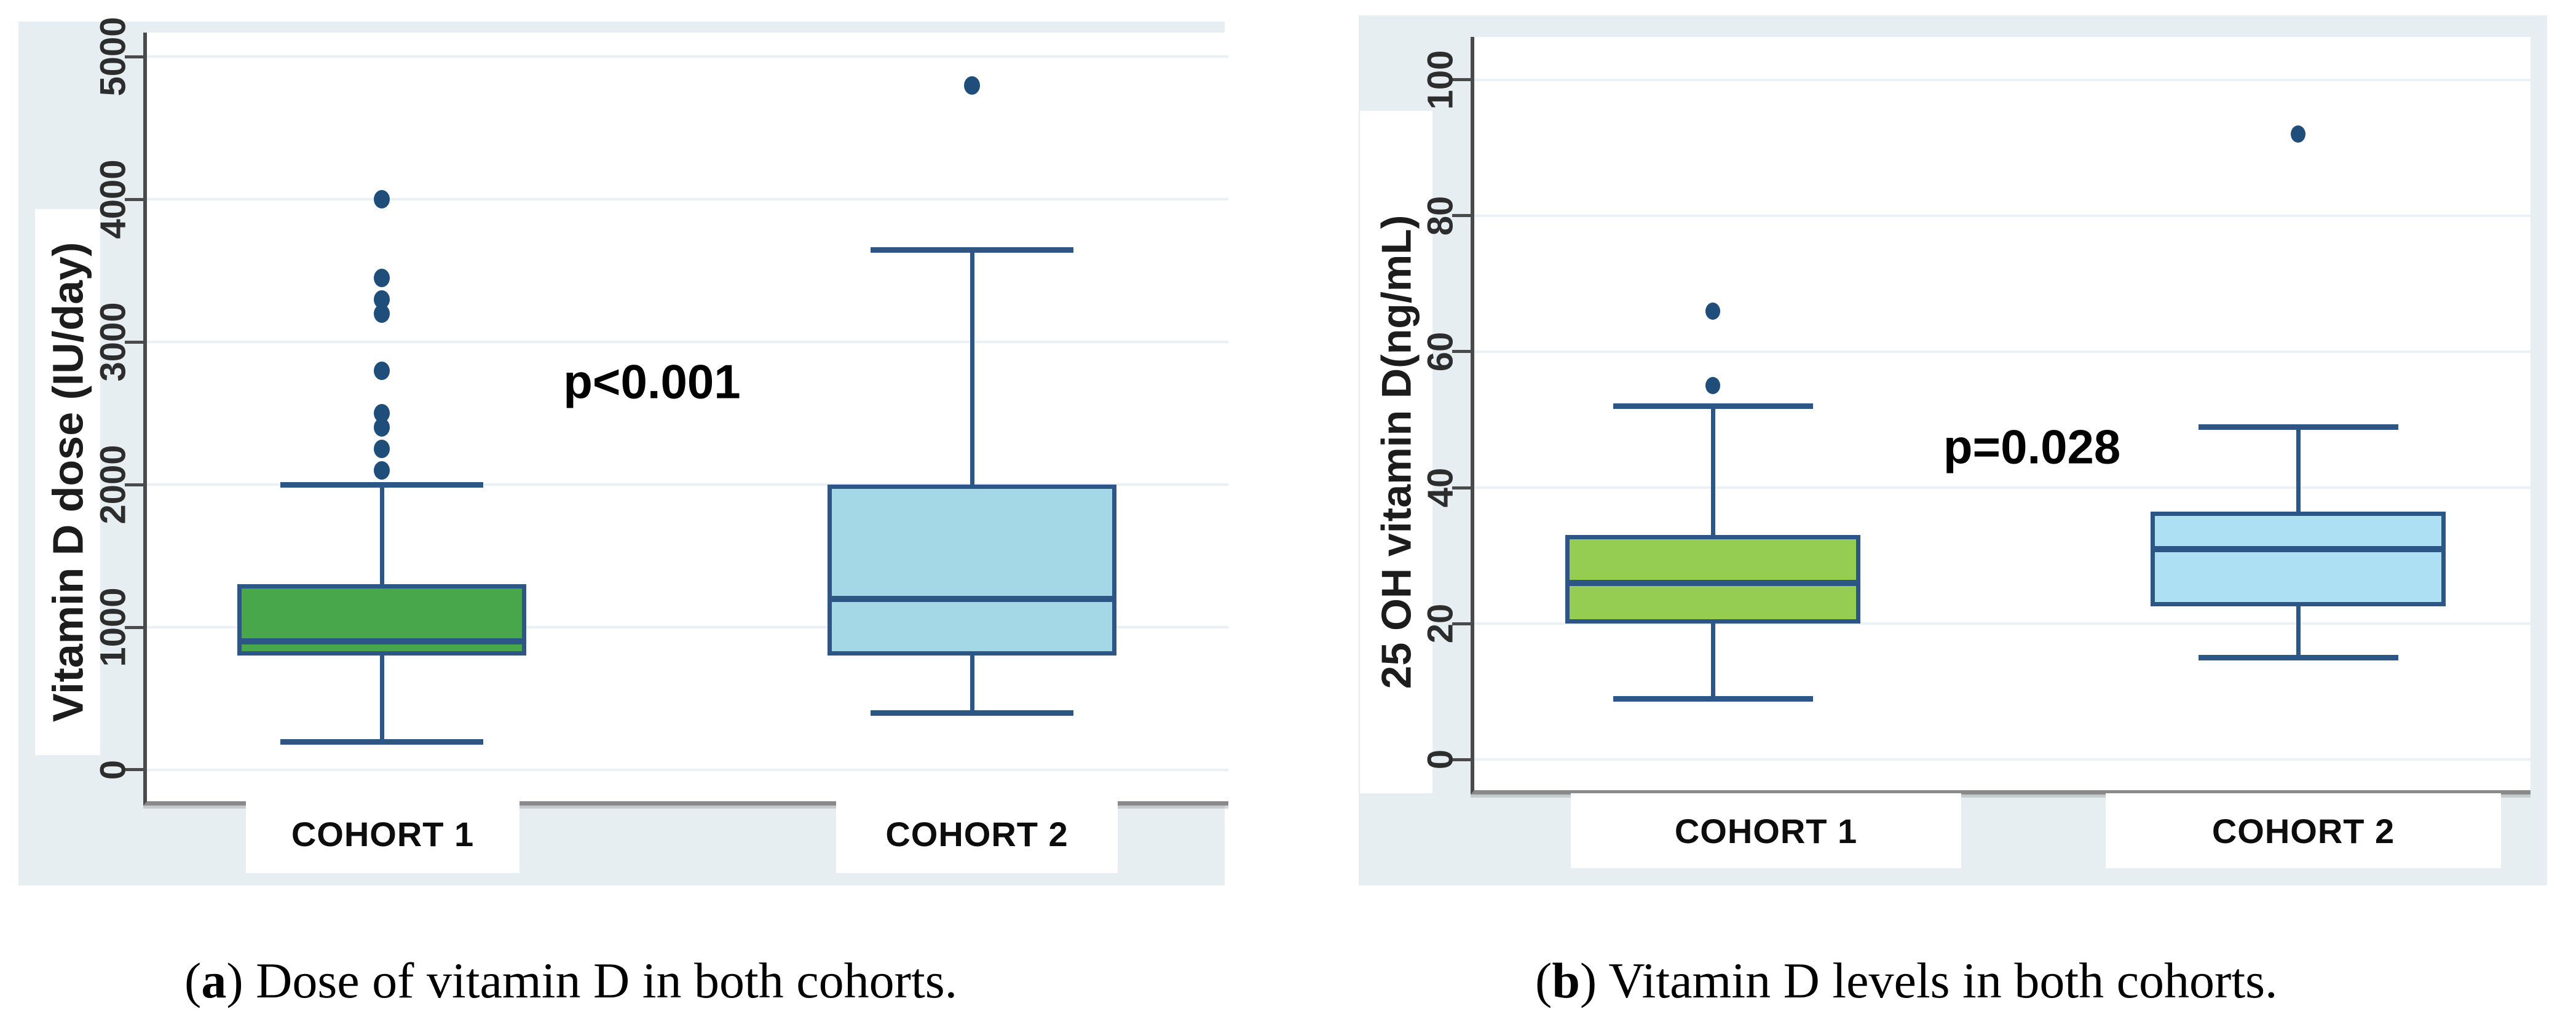 The image size is (2576, 1030). I want to click on y-tick-label-text: 4000, so click(113, 199).